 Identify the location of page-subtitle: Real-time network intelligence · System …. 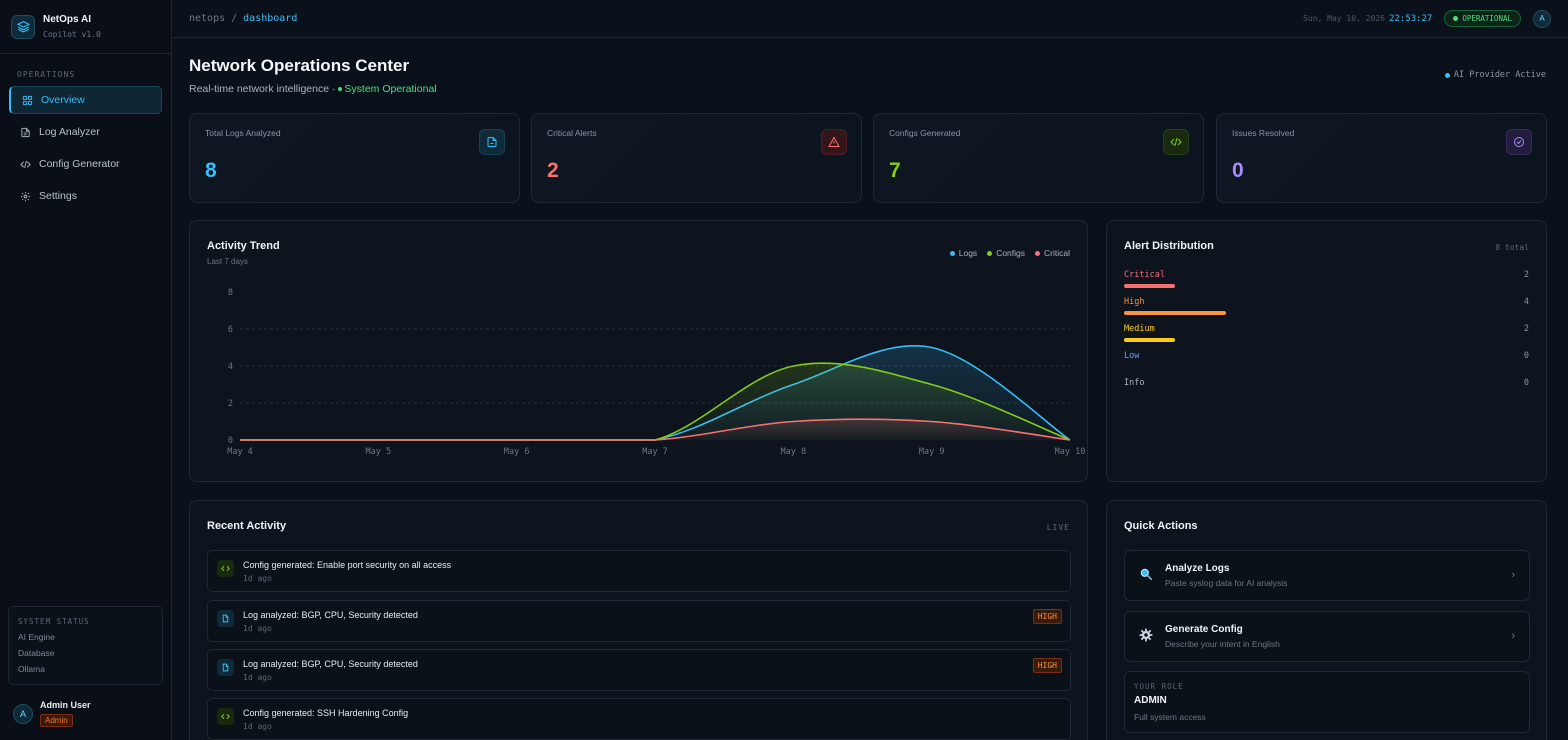
(313, 89).